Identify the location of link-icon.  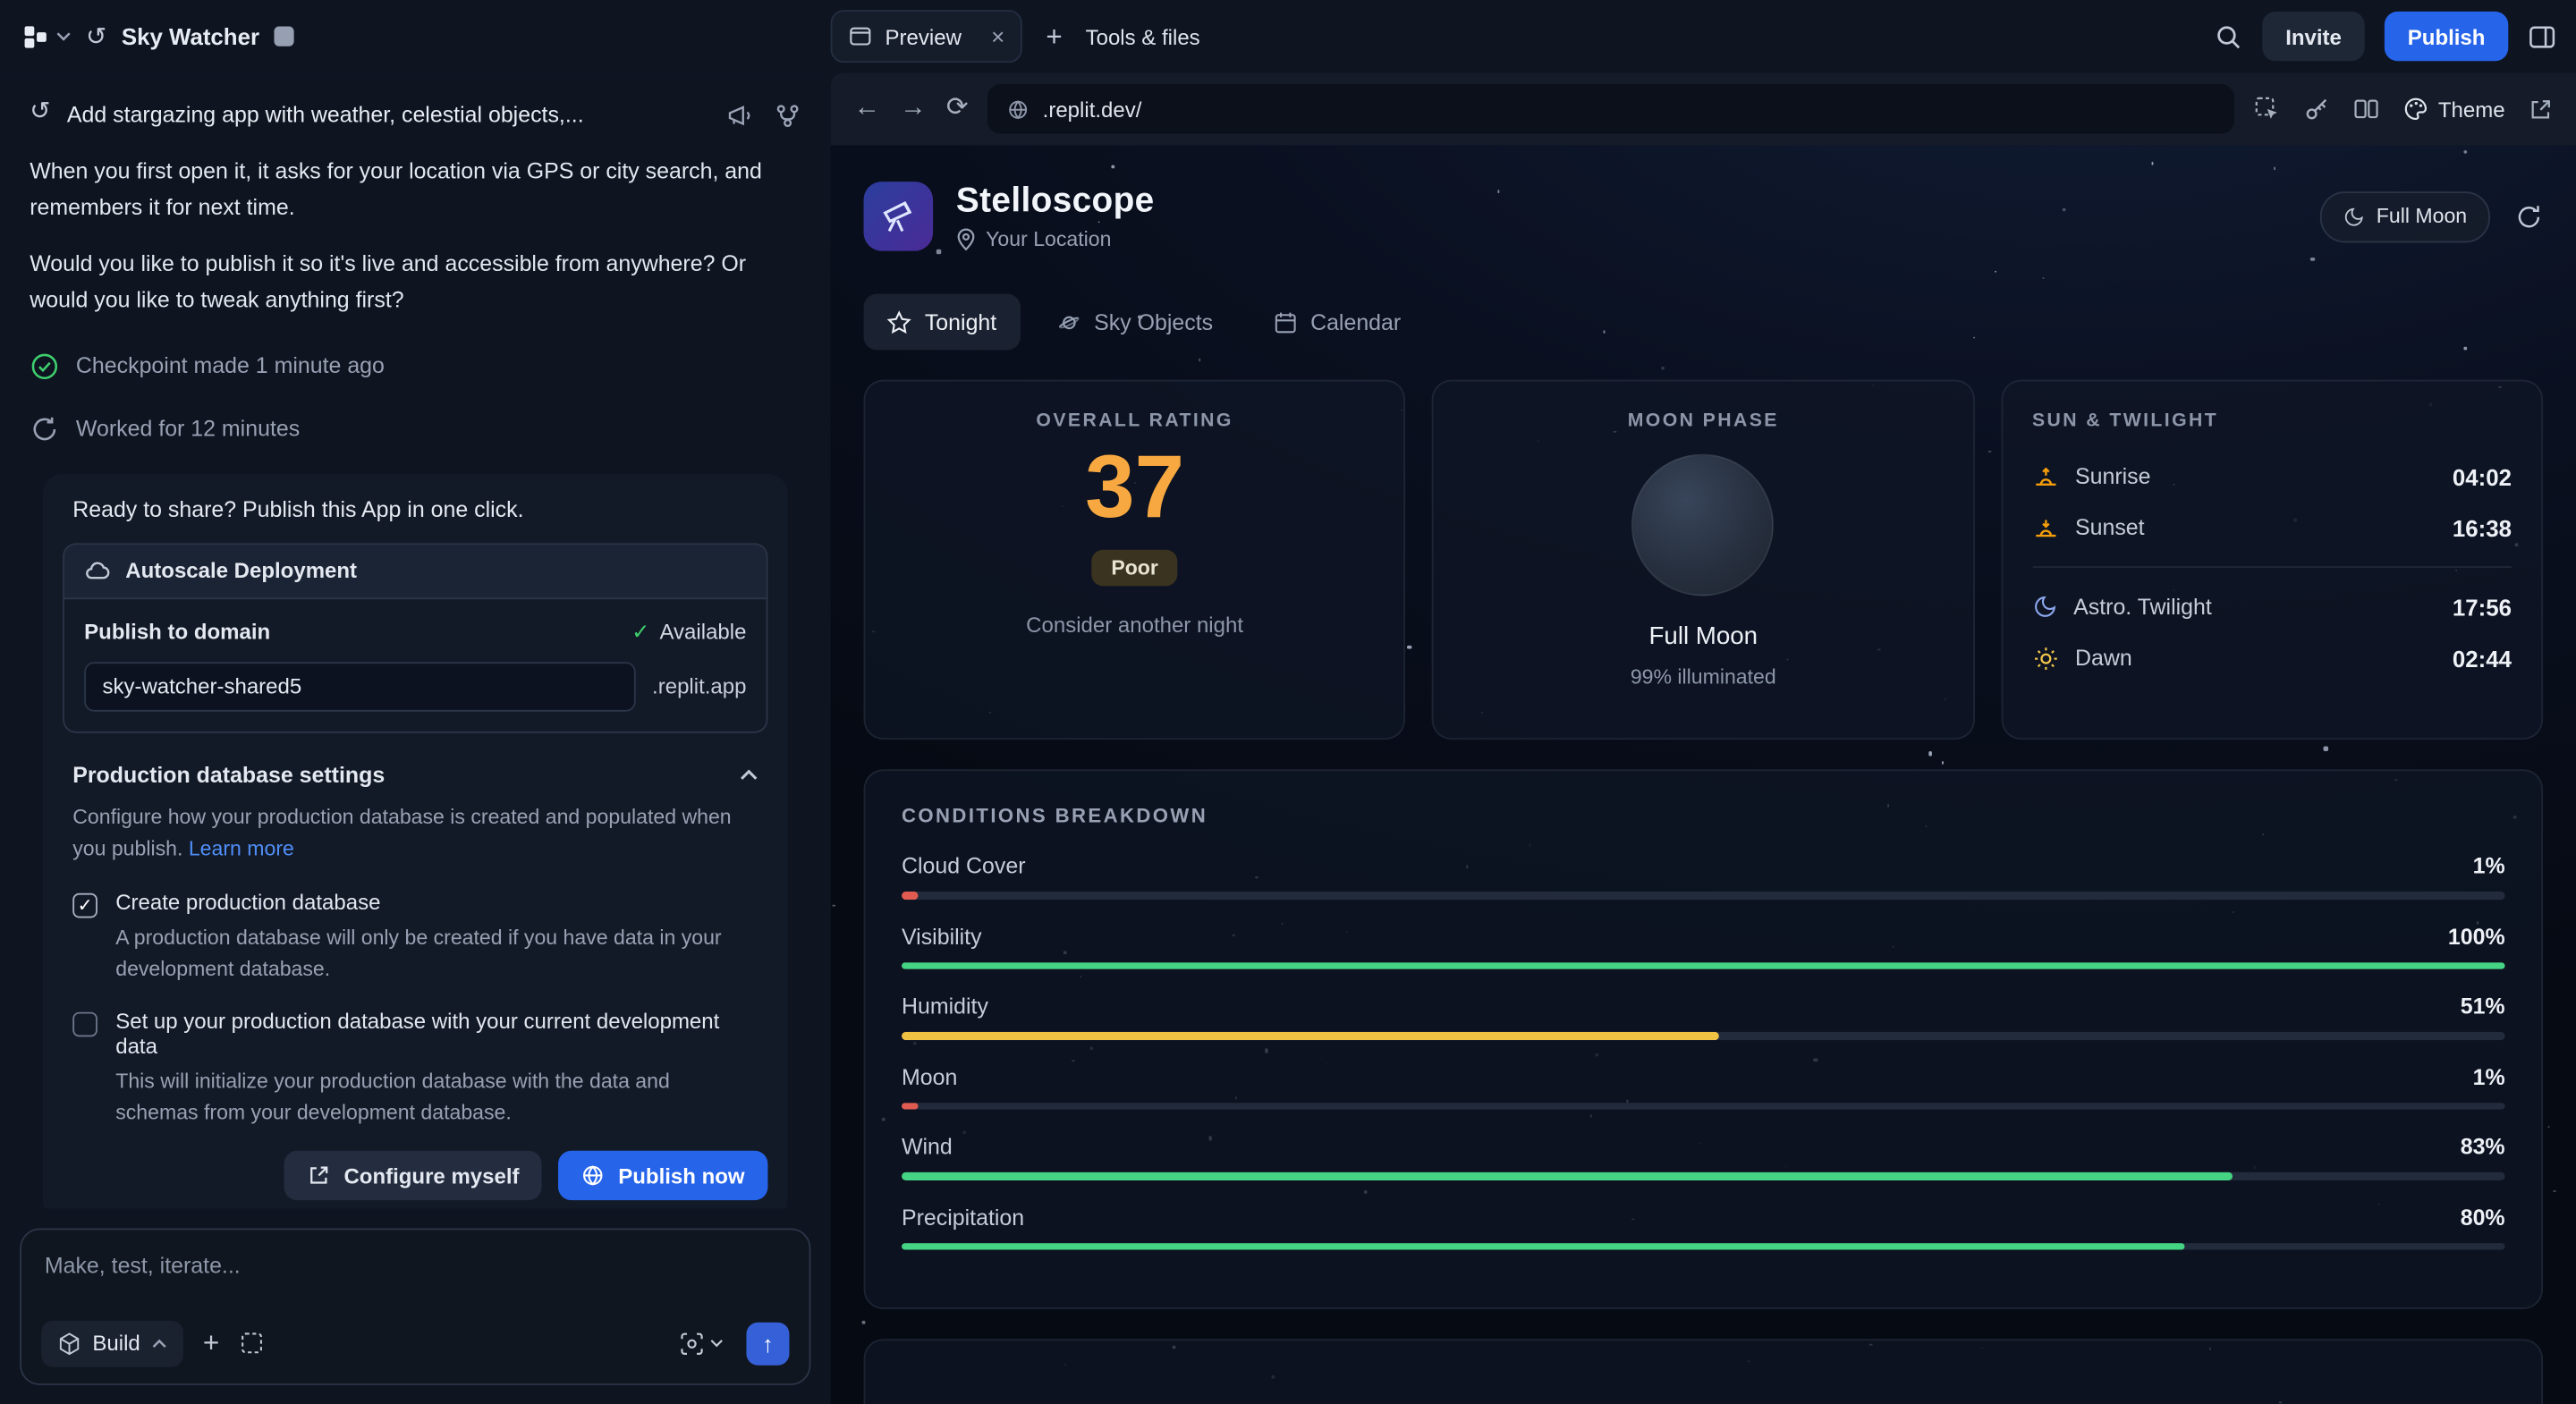
(1018, 109).